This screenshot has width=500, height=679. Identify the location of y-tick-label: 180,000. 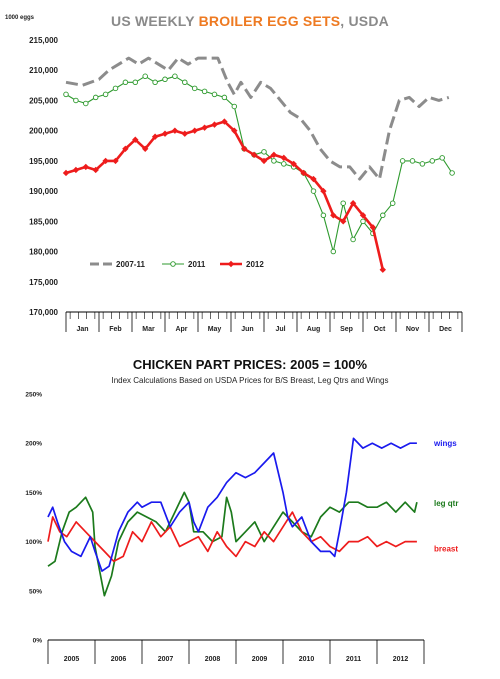
(43, 252).